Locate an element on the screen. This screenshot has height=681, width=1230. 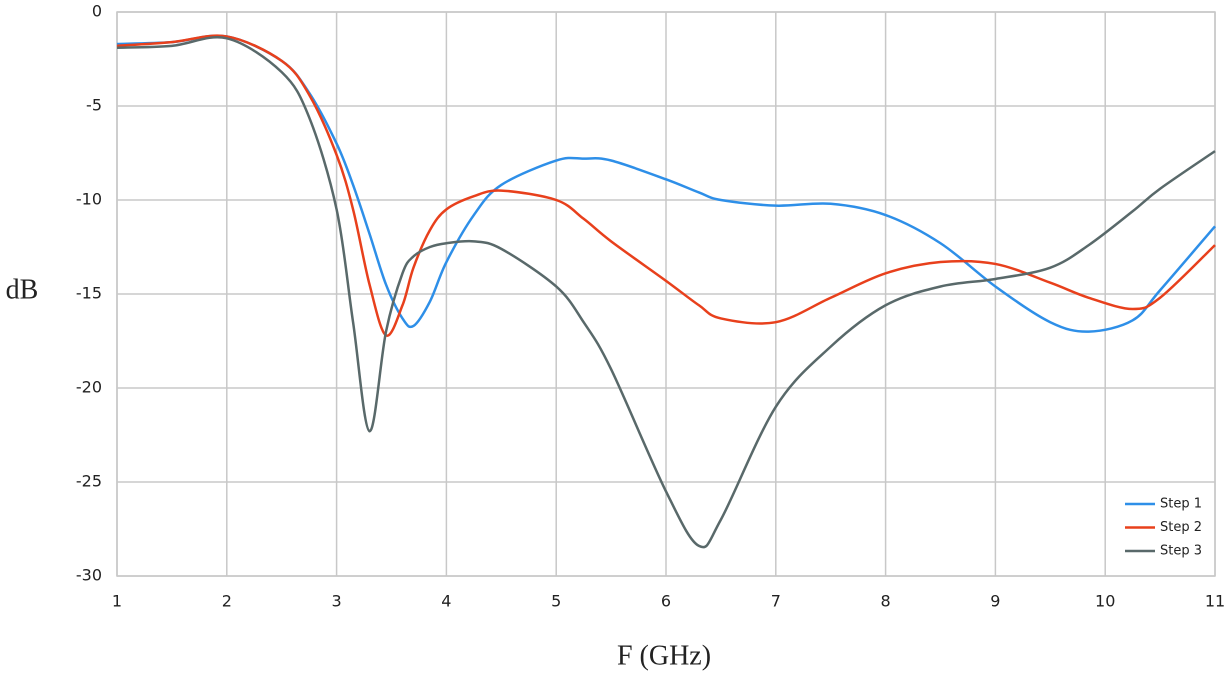
y-tick-label: -10 is located at coordinates (89, 199).